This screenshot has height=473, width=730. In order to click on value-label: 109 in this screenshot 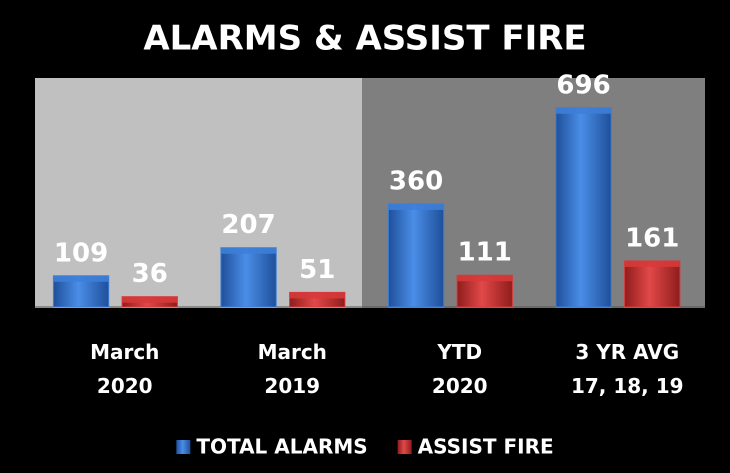, I will do `click(81, 253)`.